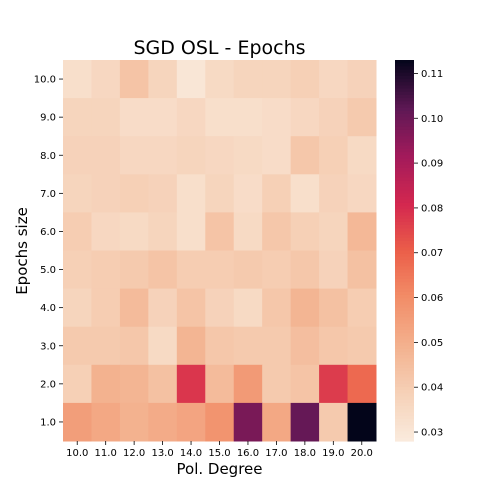 The width and height of the screenshot is (504, 504). Describe the element at coordinates (432, 433) in the screenshot. I see `colorbar-tick-label: 0.03` at that location.